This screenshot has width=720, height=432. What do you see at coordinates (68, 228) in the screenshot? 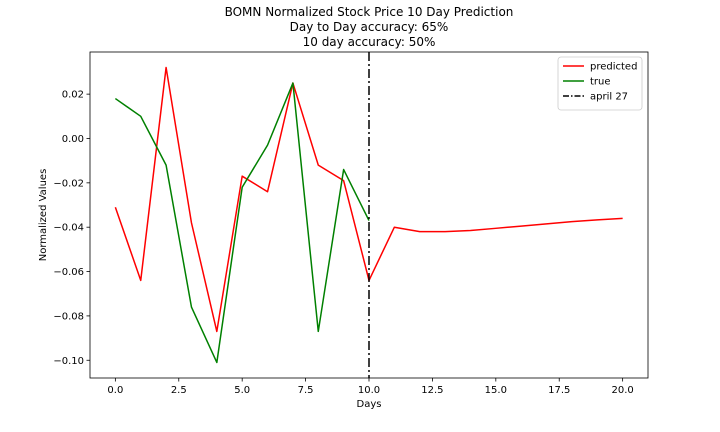
I see `y-tick-label: −0.04` at bounding box center [68, 228].